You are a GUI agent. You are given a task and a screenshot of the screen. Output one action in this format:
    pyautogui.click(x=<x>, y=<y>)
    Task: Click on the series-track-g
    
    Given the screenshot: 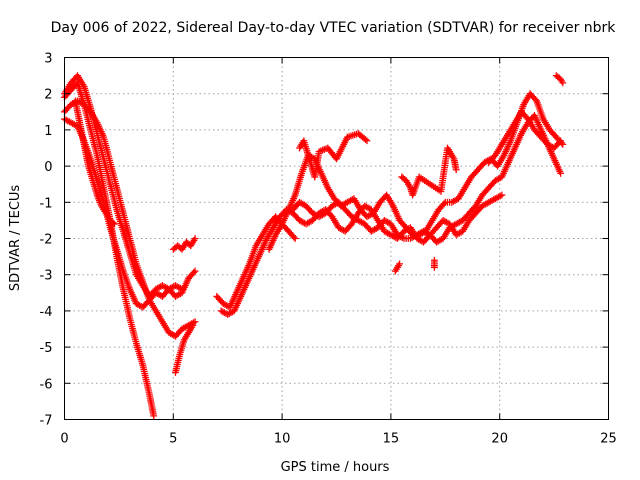 What is the action you would take?
    pyautogui.click(x=256, y=262)
    